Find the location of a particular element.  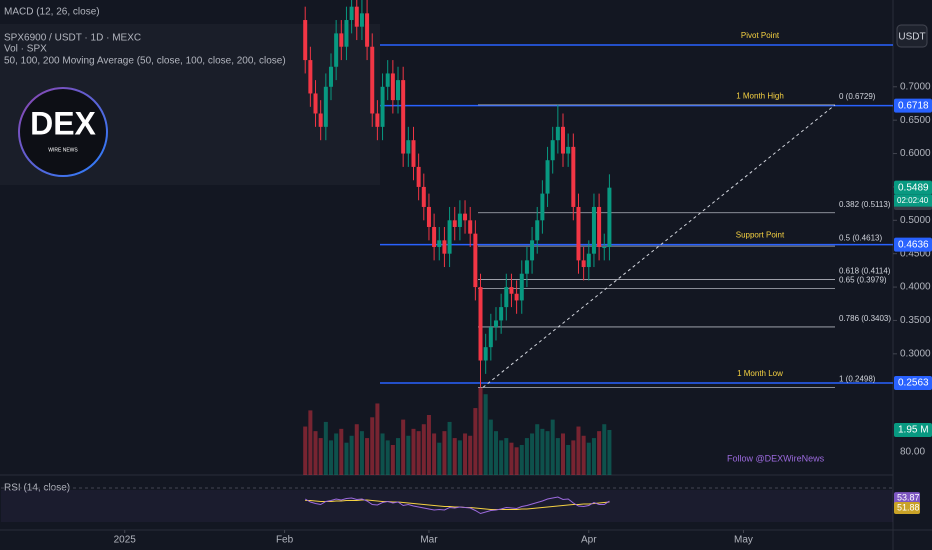

legend-text: Vol · SPX is located at coordinates (25, 49).